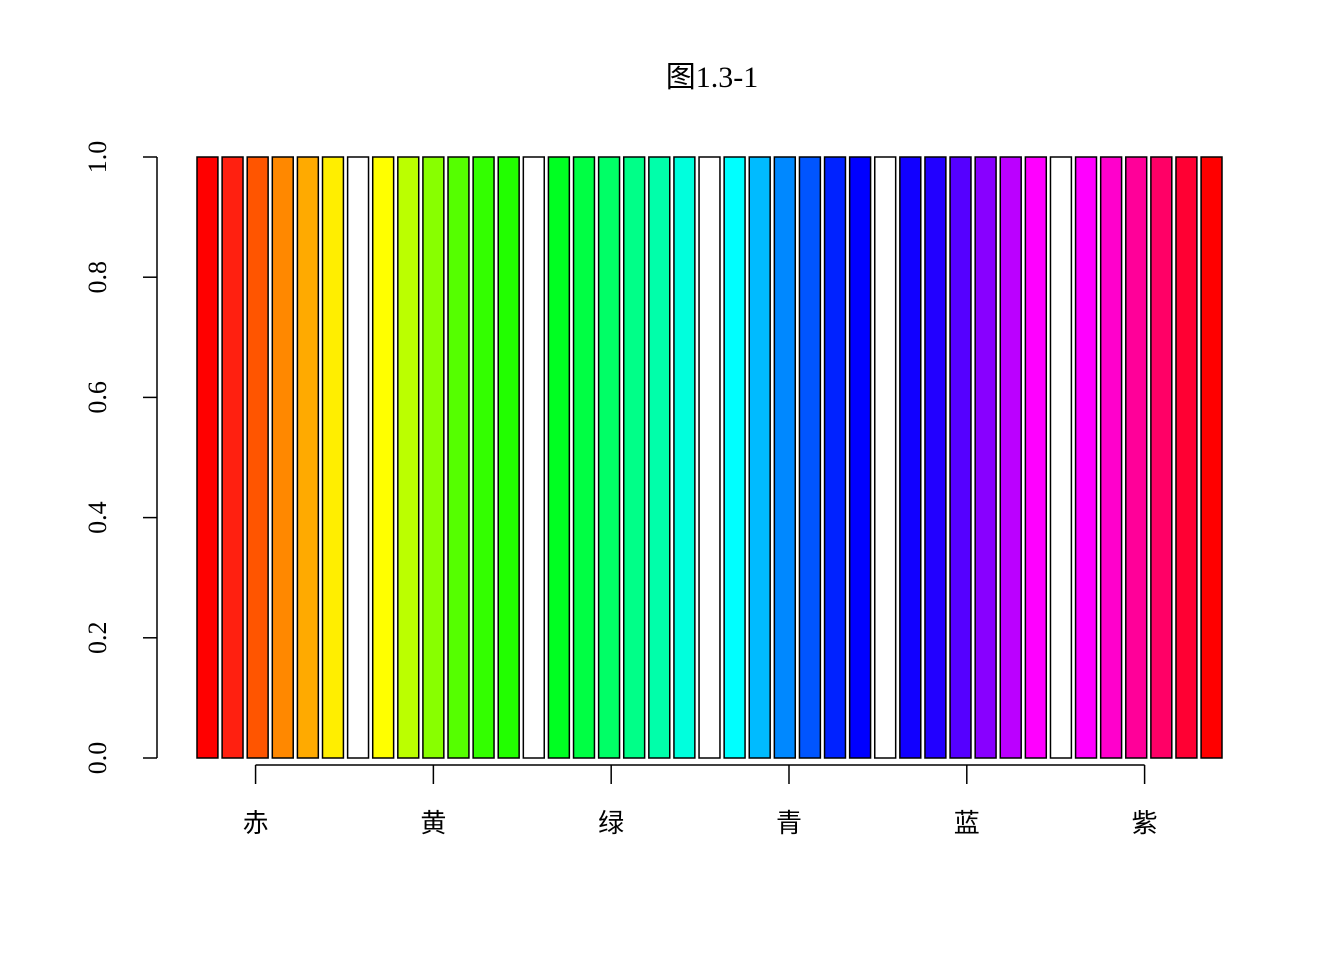  What do you see at coordinates (789, 823) in the screenshot?
I see `x-tick-label: 青` at bounding box center [789, 823].